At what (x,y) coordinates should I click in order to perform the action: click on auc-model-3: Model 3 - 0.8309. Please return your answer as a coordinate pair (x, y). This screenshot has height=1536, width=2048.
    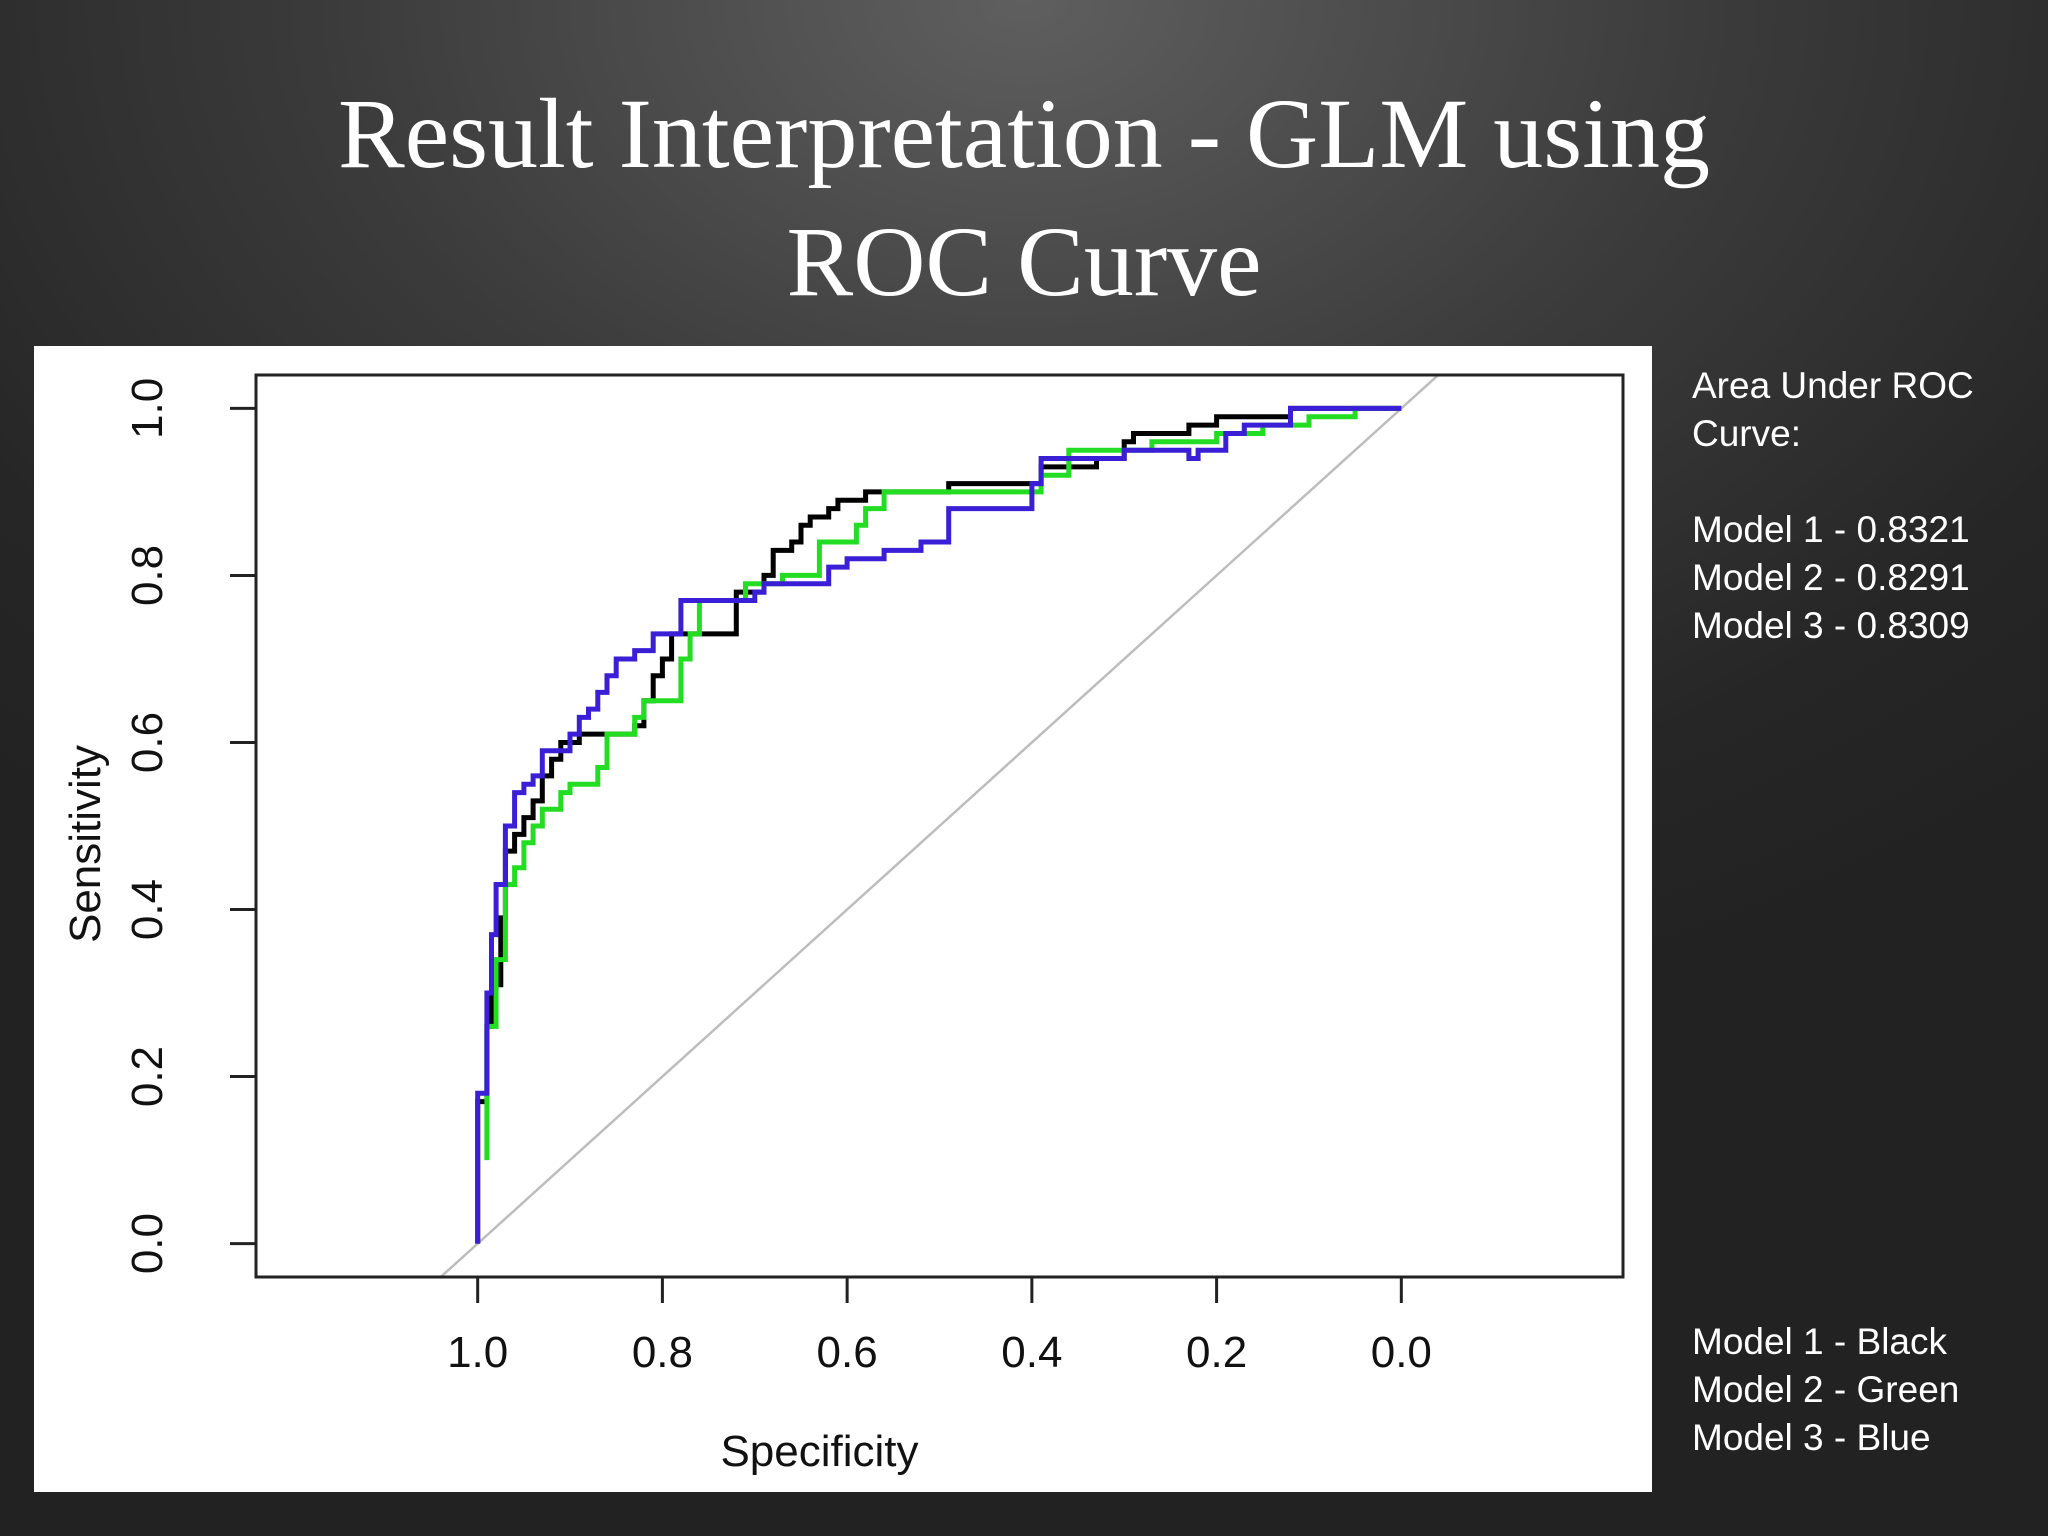
    Looking at the image, I should click on (1831, 625).